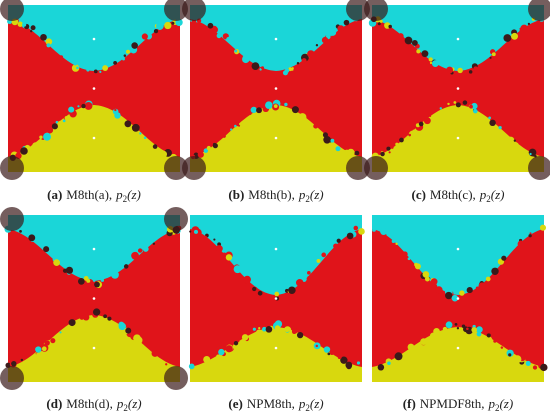  Describe the element at coordinates (89, 194) in the screenshot. I see `caption-method: M8th(a),` at that location.